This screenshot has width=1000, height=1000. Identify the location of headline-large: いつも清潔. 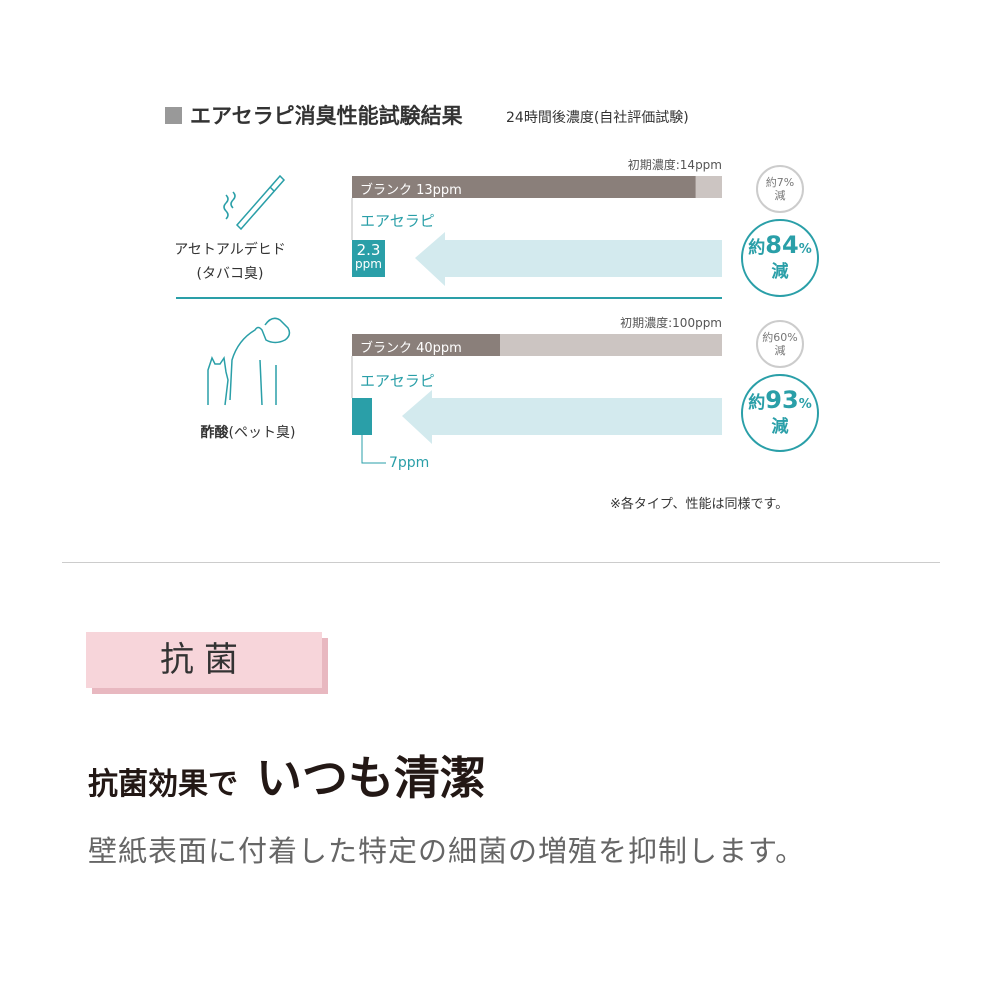
(371, 778).